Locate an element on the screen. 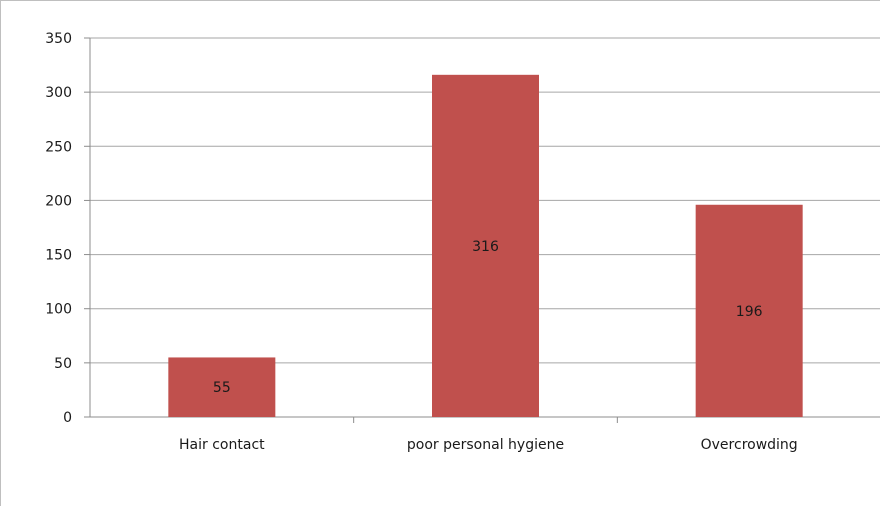 Image resolution: width=880 pixels, height=507 pixels. y-tick-label: 0 is located at coordinates (67, 418).